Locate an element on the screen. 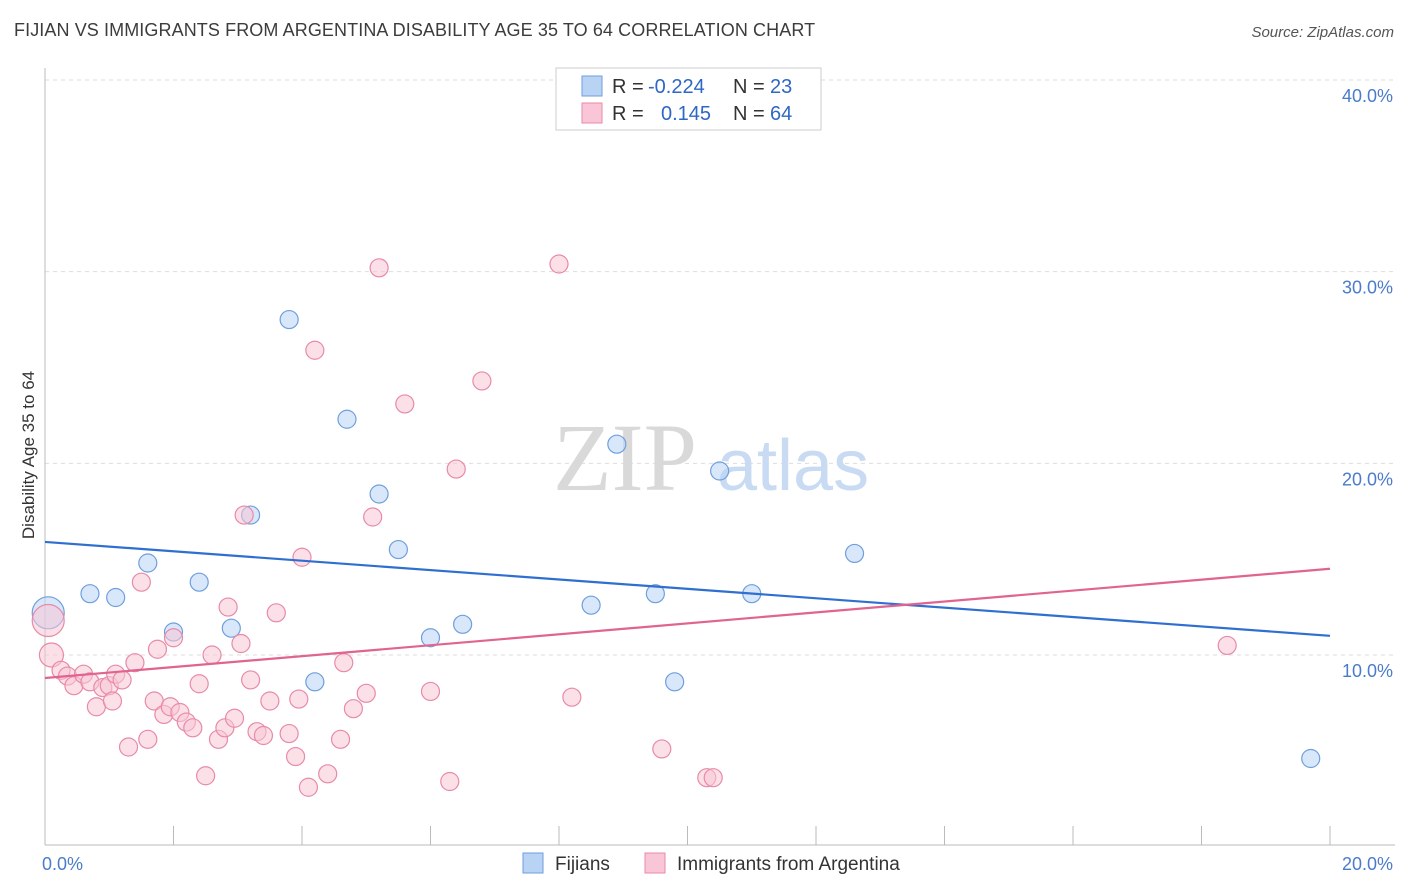 This screenshot has width=1406, height=892. legend-swatch-fijians is located at coordinates (592, 86).